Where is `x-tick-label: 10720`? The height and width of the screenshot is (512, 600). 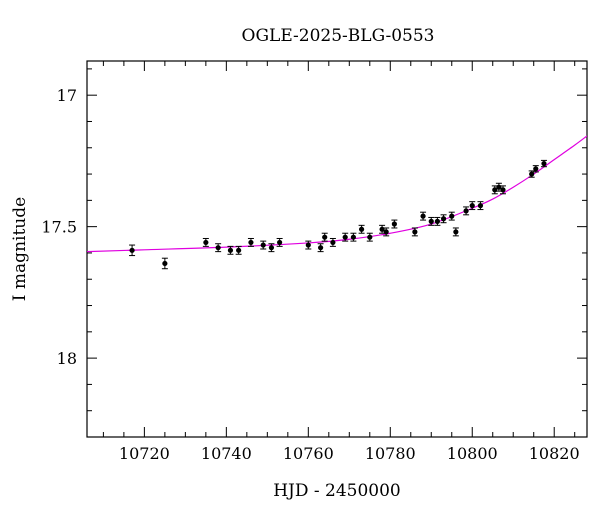
x-tick-label: 10720 is located at coordinates (144, 453).